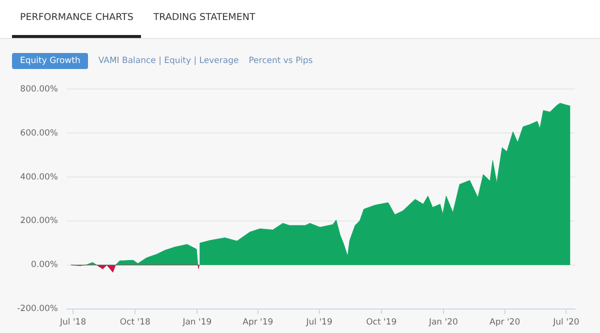 Image resolution: width=600 pixels, height=333 pixels. What do you see at coordinates (50, 61) in the screenshot?
I see `text: Equity Growth` at bounding box center [50, 61].